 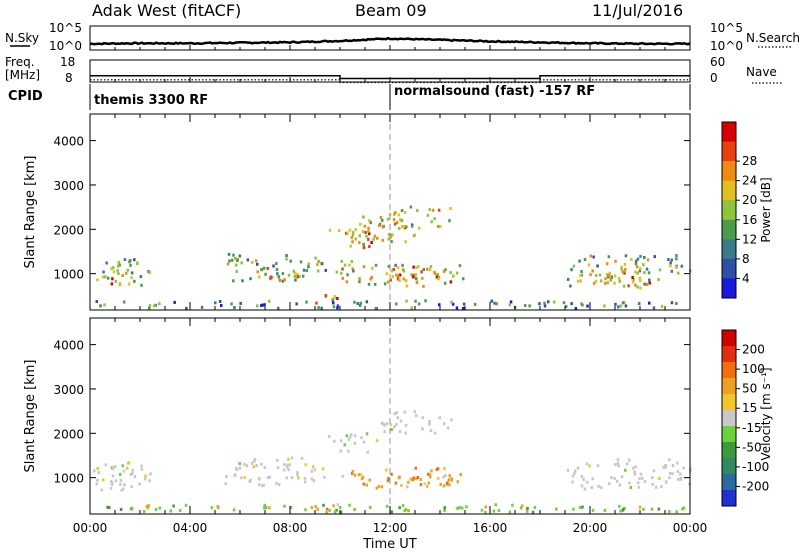 What do you see at coordinates (749, 220) in the screenshot?
I see `colorbar-tick-label: 16` at bounding box center [749, 220].